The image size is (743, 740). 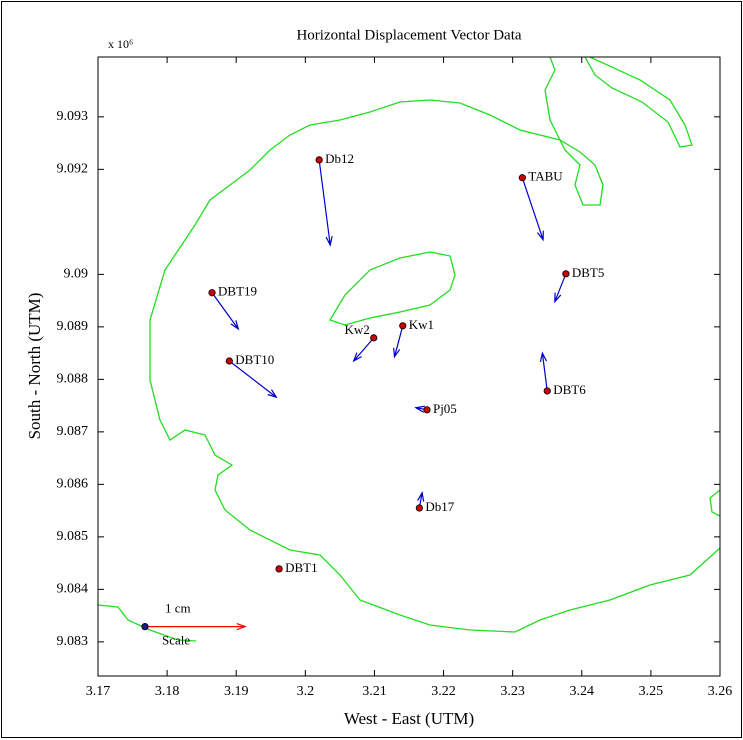 I want to click on x-axis-label: West - East (UTM), so click(x=409, y=718).